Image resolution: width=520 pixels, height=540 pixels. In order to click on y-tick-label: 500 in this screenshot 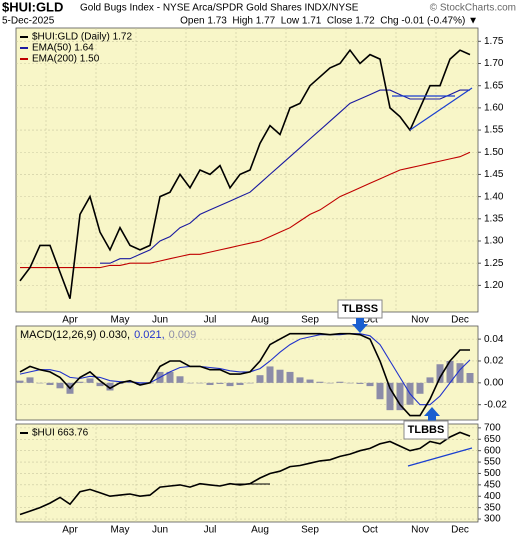, I will do `click(492, 473)`.